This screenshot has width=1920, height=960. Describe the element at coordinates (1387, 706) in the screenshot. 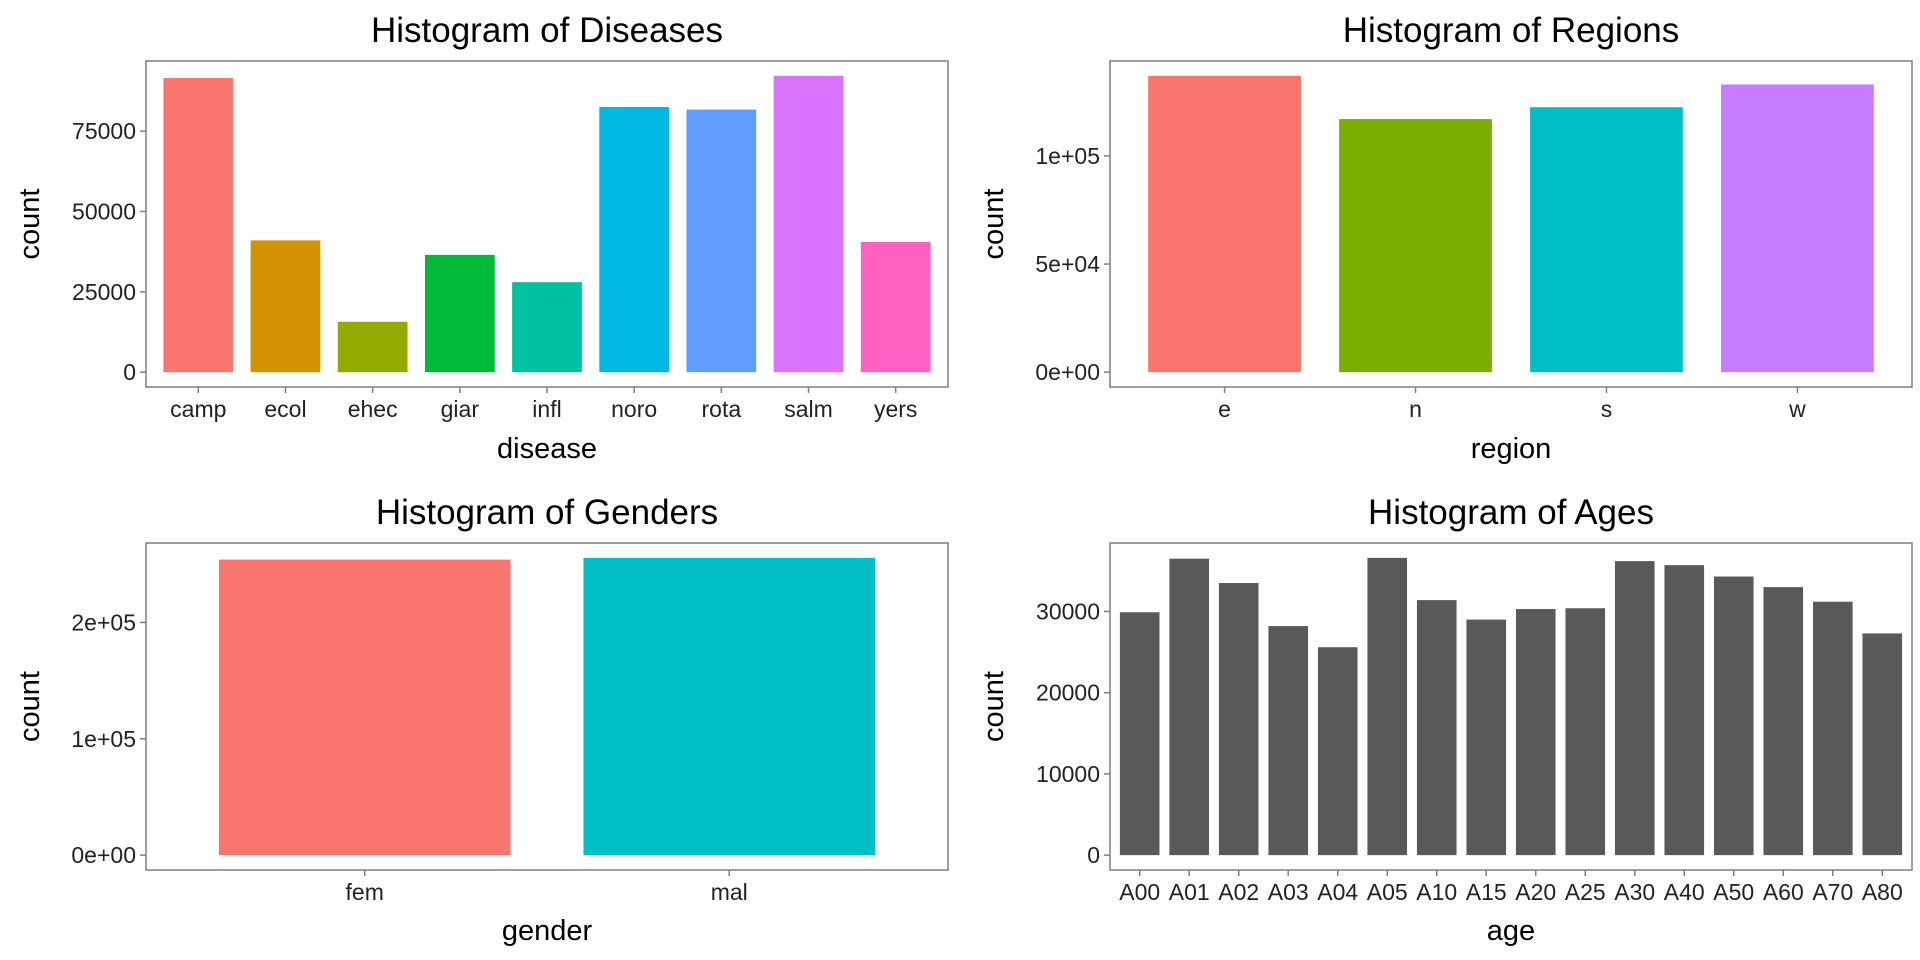

I see `bar-A05` at that location.